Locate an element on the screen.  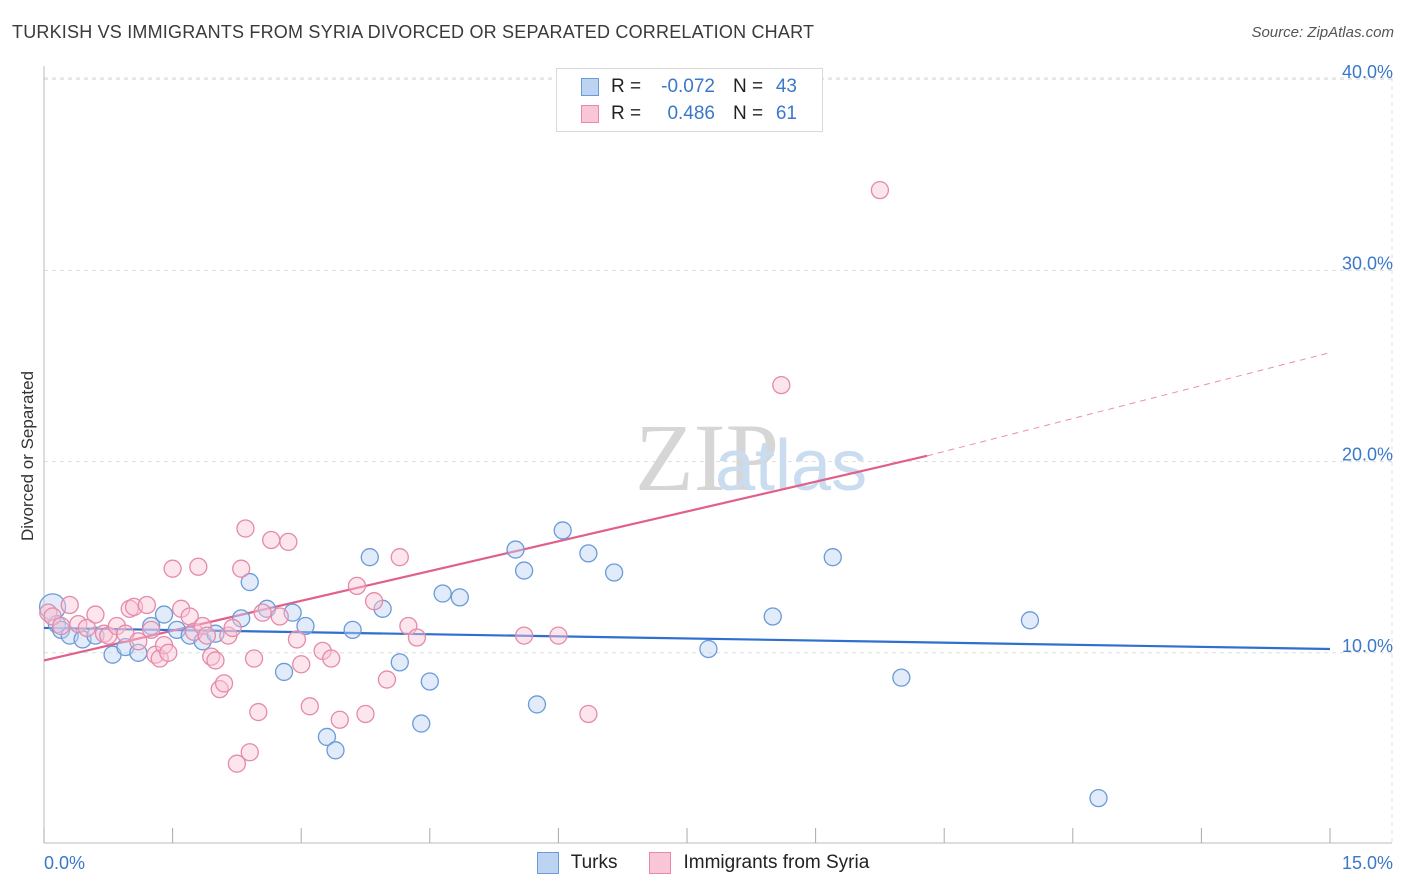
legend-item-turks: Turks is located at coordinates (577, 863).